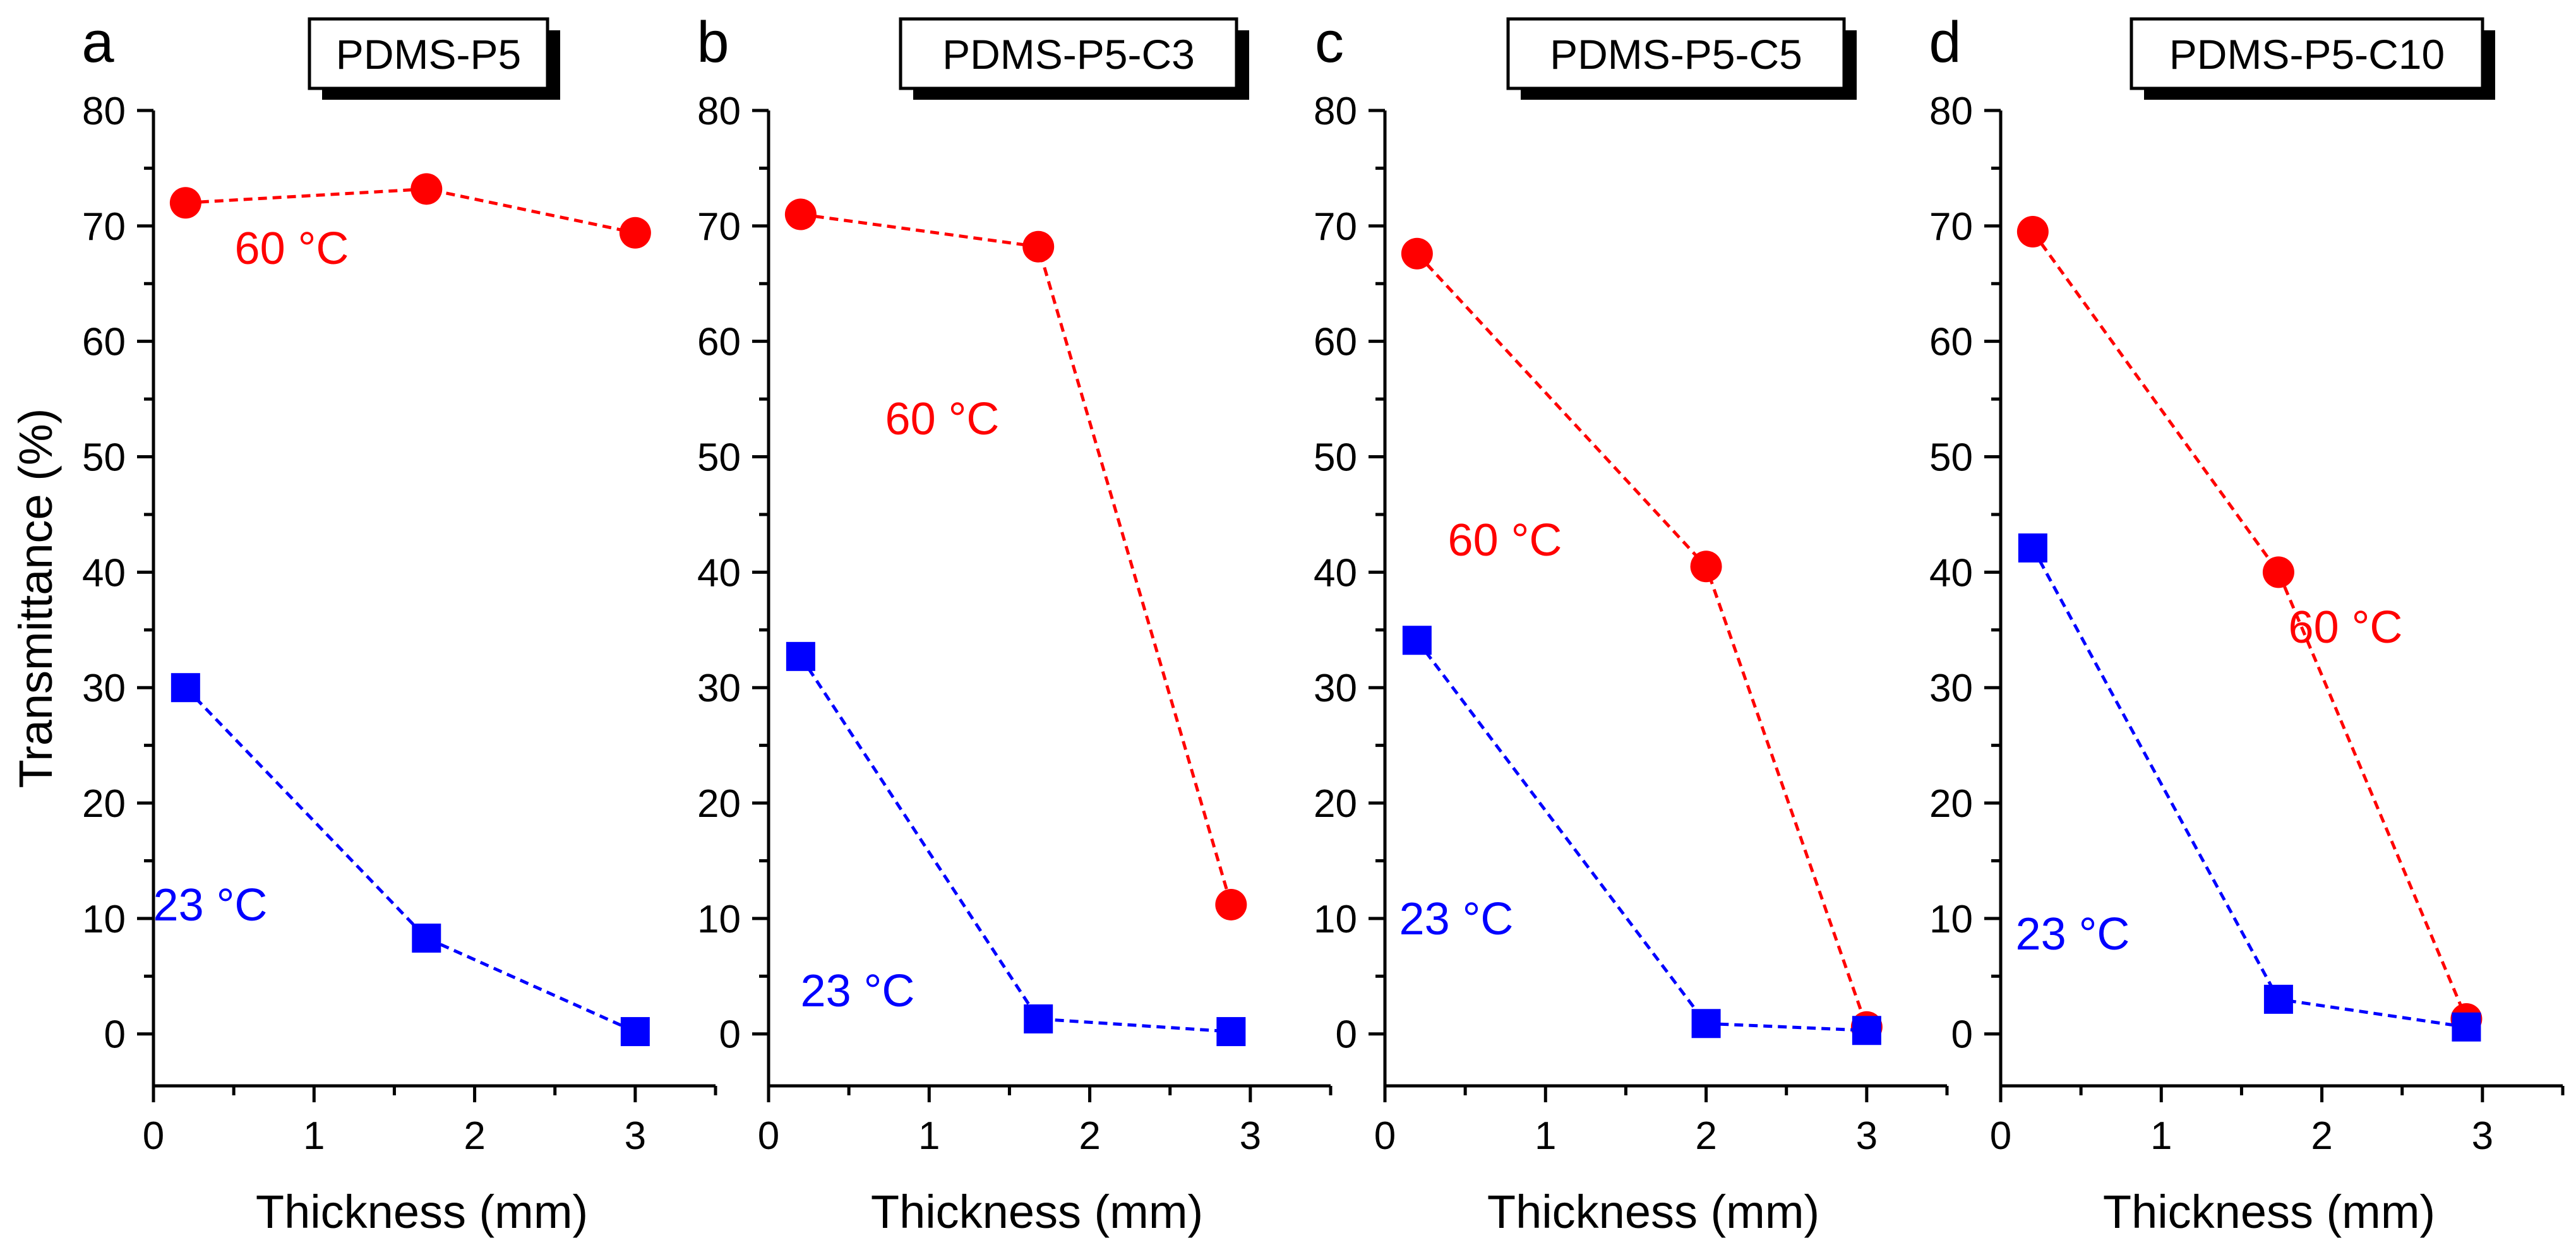  I want to click on chart-title: PDMS-P5, so click(429, 54).